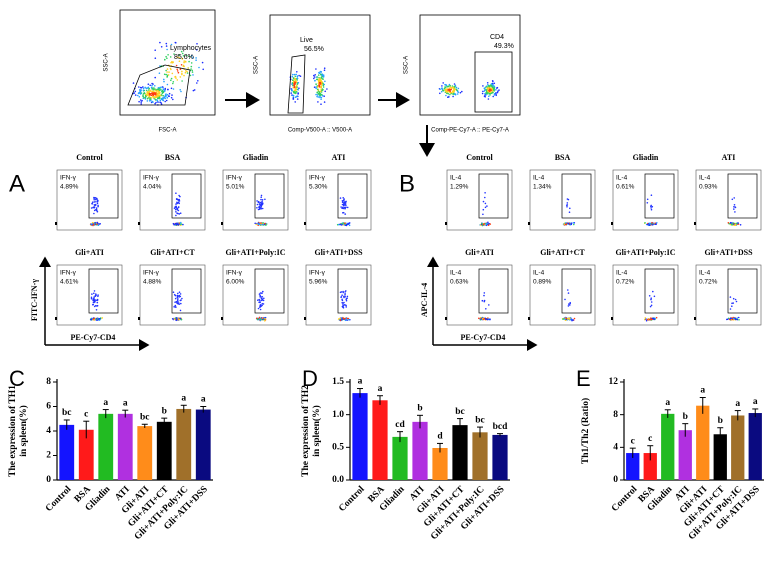 The height and width of the screenshot is (585, 777). I want to click on significance-letter: b, so click(164, 411).